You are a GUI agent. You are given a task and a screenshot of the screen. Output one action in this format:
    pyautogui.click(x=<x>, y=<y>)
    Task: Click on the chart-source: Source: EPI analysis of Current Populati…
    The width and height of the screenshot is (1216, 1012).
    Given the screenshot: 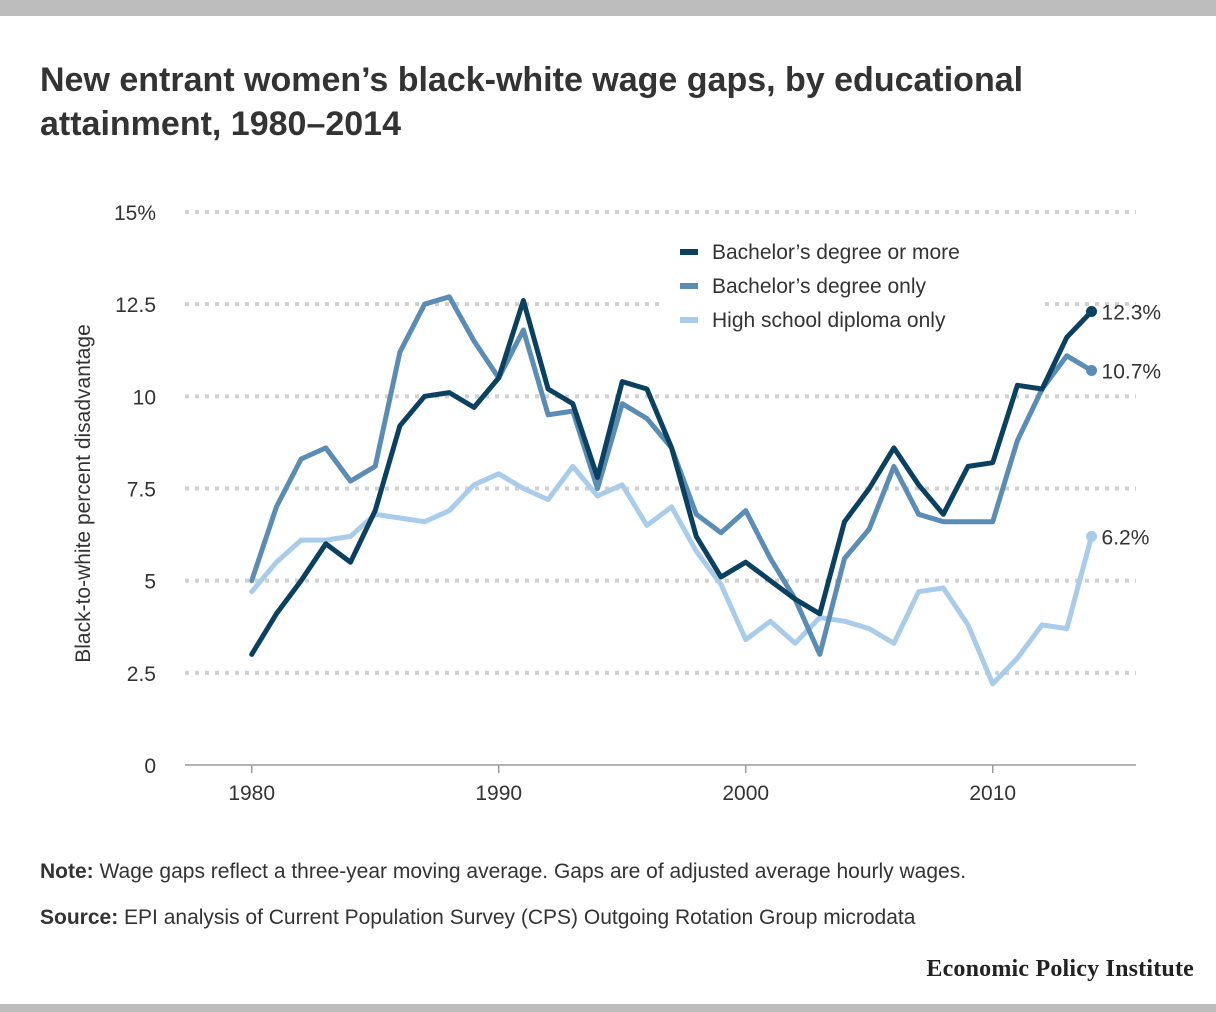 What is the action you would take?
    pyautogui.click(x=477, y=918)
    